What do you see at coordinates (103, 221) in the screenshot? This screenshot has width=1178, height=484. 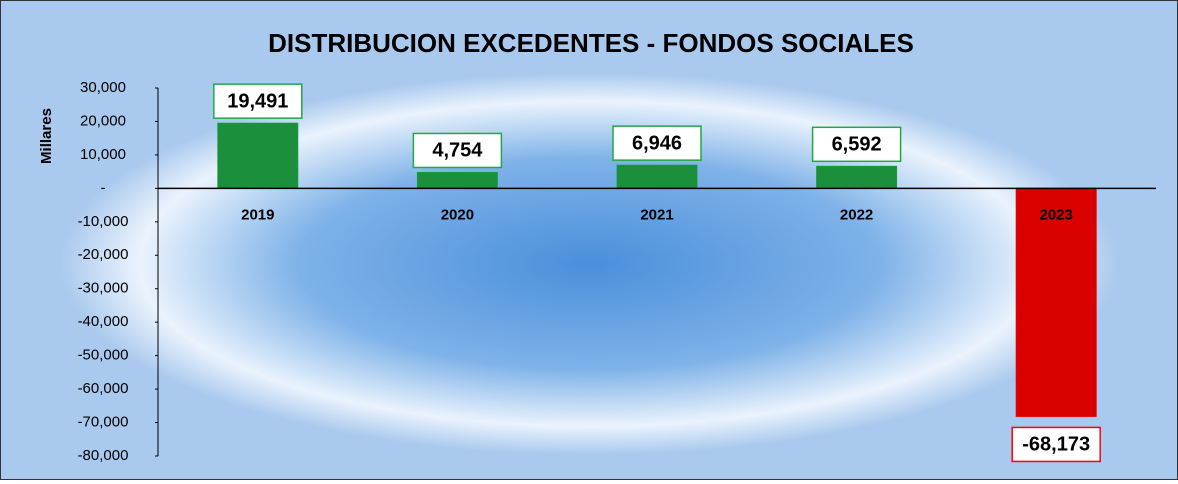 I see `y-tick-label: -10,000` at bounding box center [103, 221].